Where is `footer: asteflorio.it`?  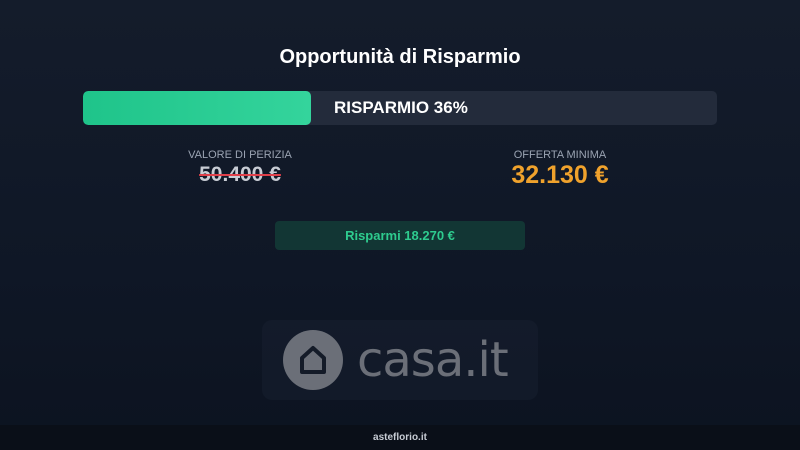 footer: asteflorio.it is located at coordinates (400, 437).